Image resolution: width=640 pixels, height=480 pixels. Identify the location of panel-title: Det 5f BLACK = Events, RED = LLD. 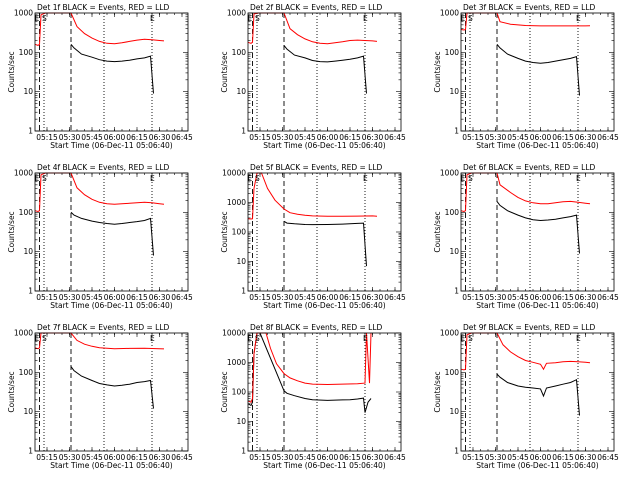
(316, 167).